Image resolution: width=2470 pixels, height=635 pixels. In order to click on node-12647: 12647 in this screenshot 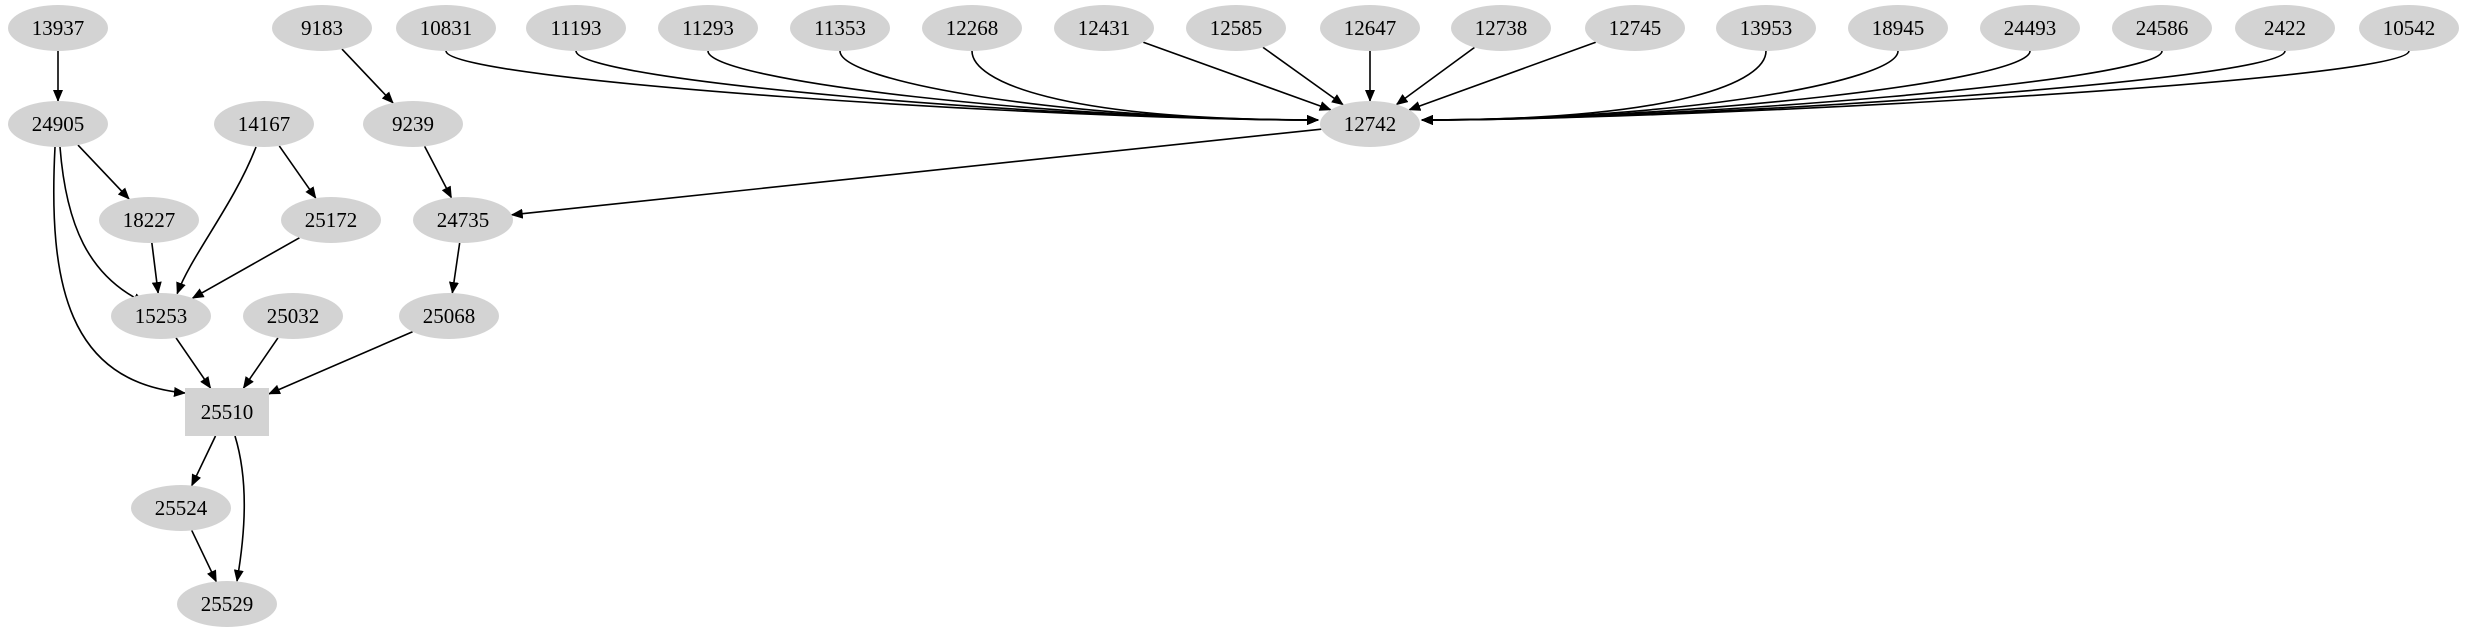, I will do `click(1370, 28)`.